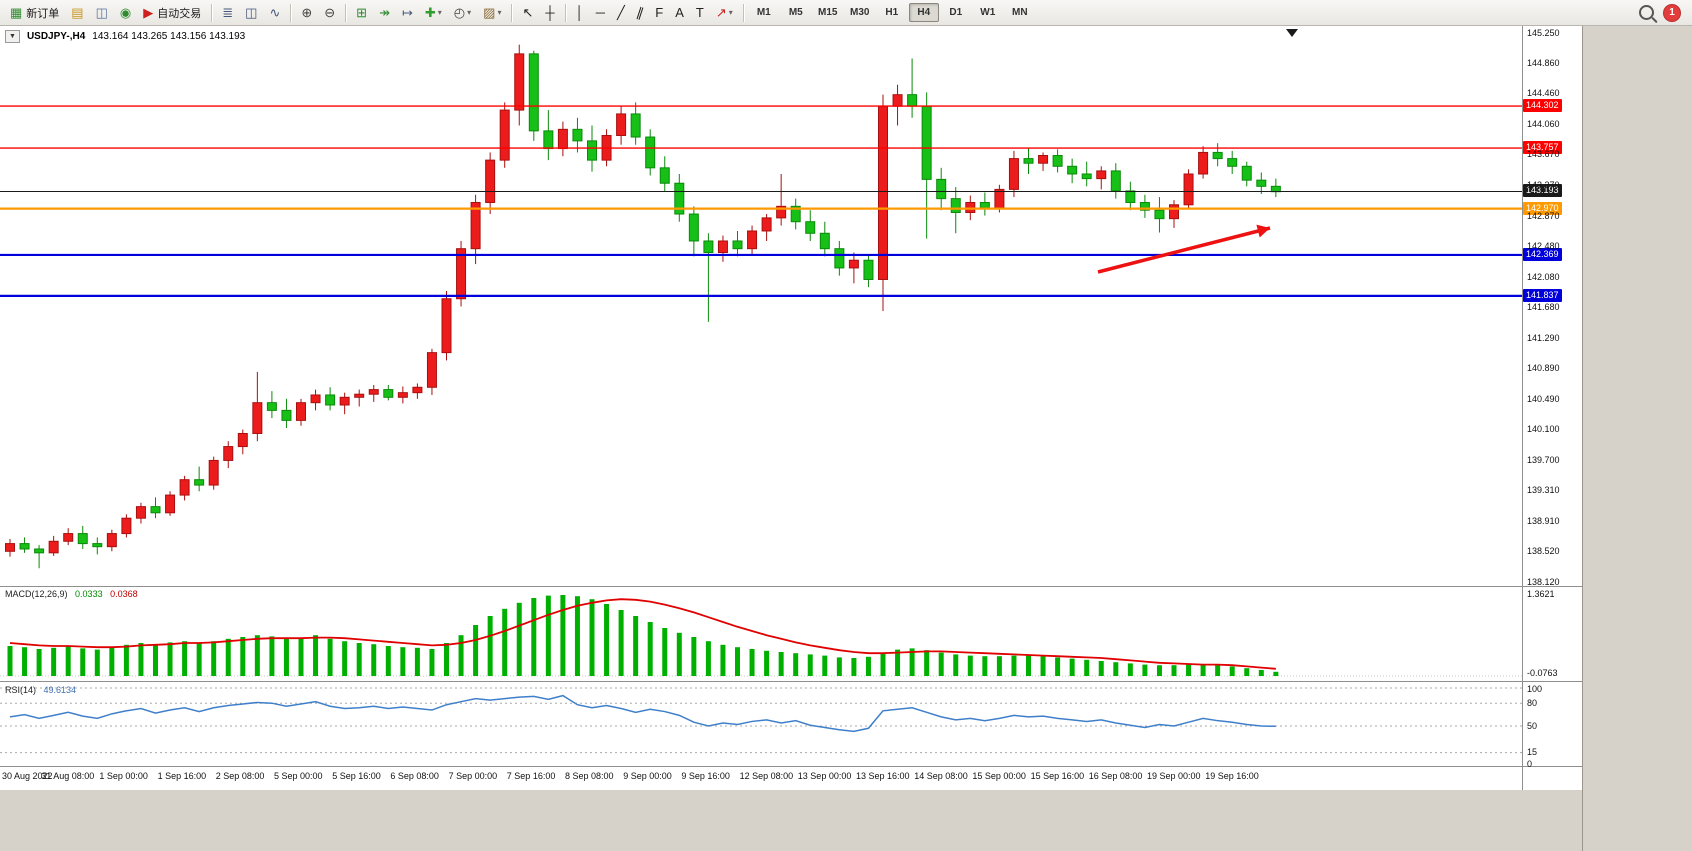 This screenshot has width=1692, height=851. What do you see at coordinates (956, 12) in the screenshot?
I see `timeframe-button-d1: D1` at bounding box center [956, 12].